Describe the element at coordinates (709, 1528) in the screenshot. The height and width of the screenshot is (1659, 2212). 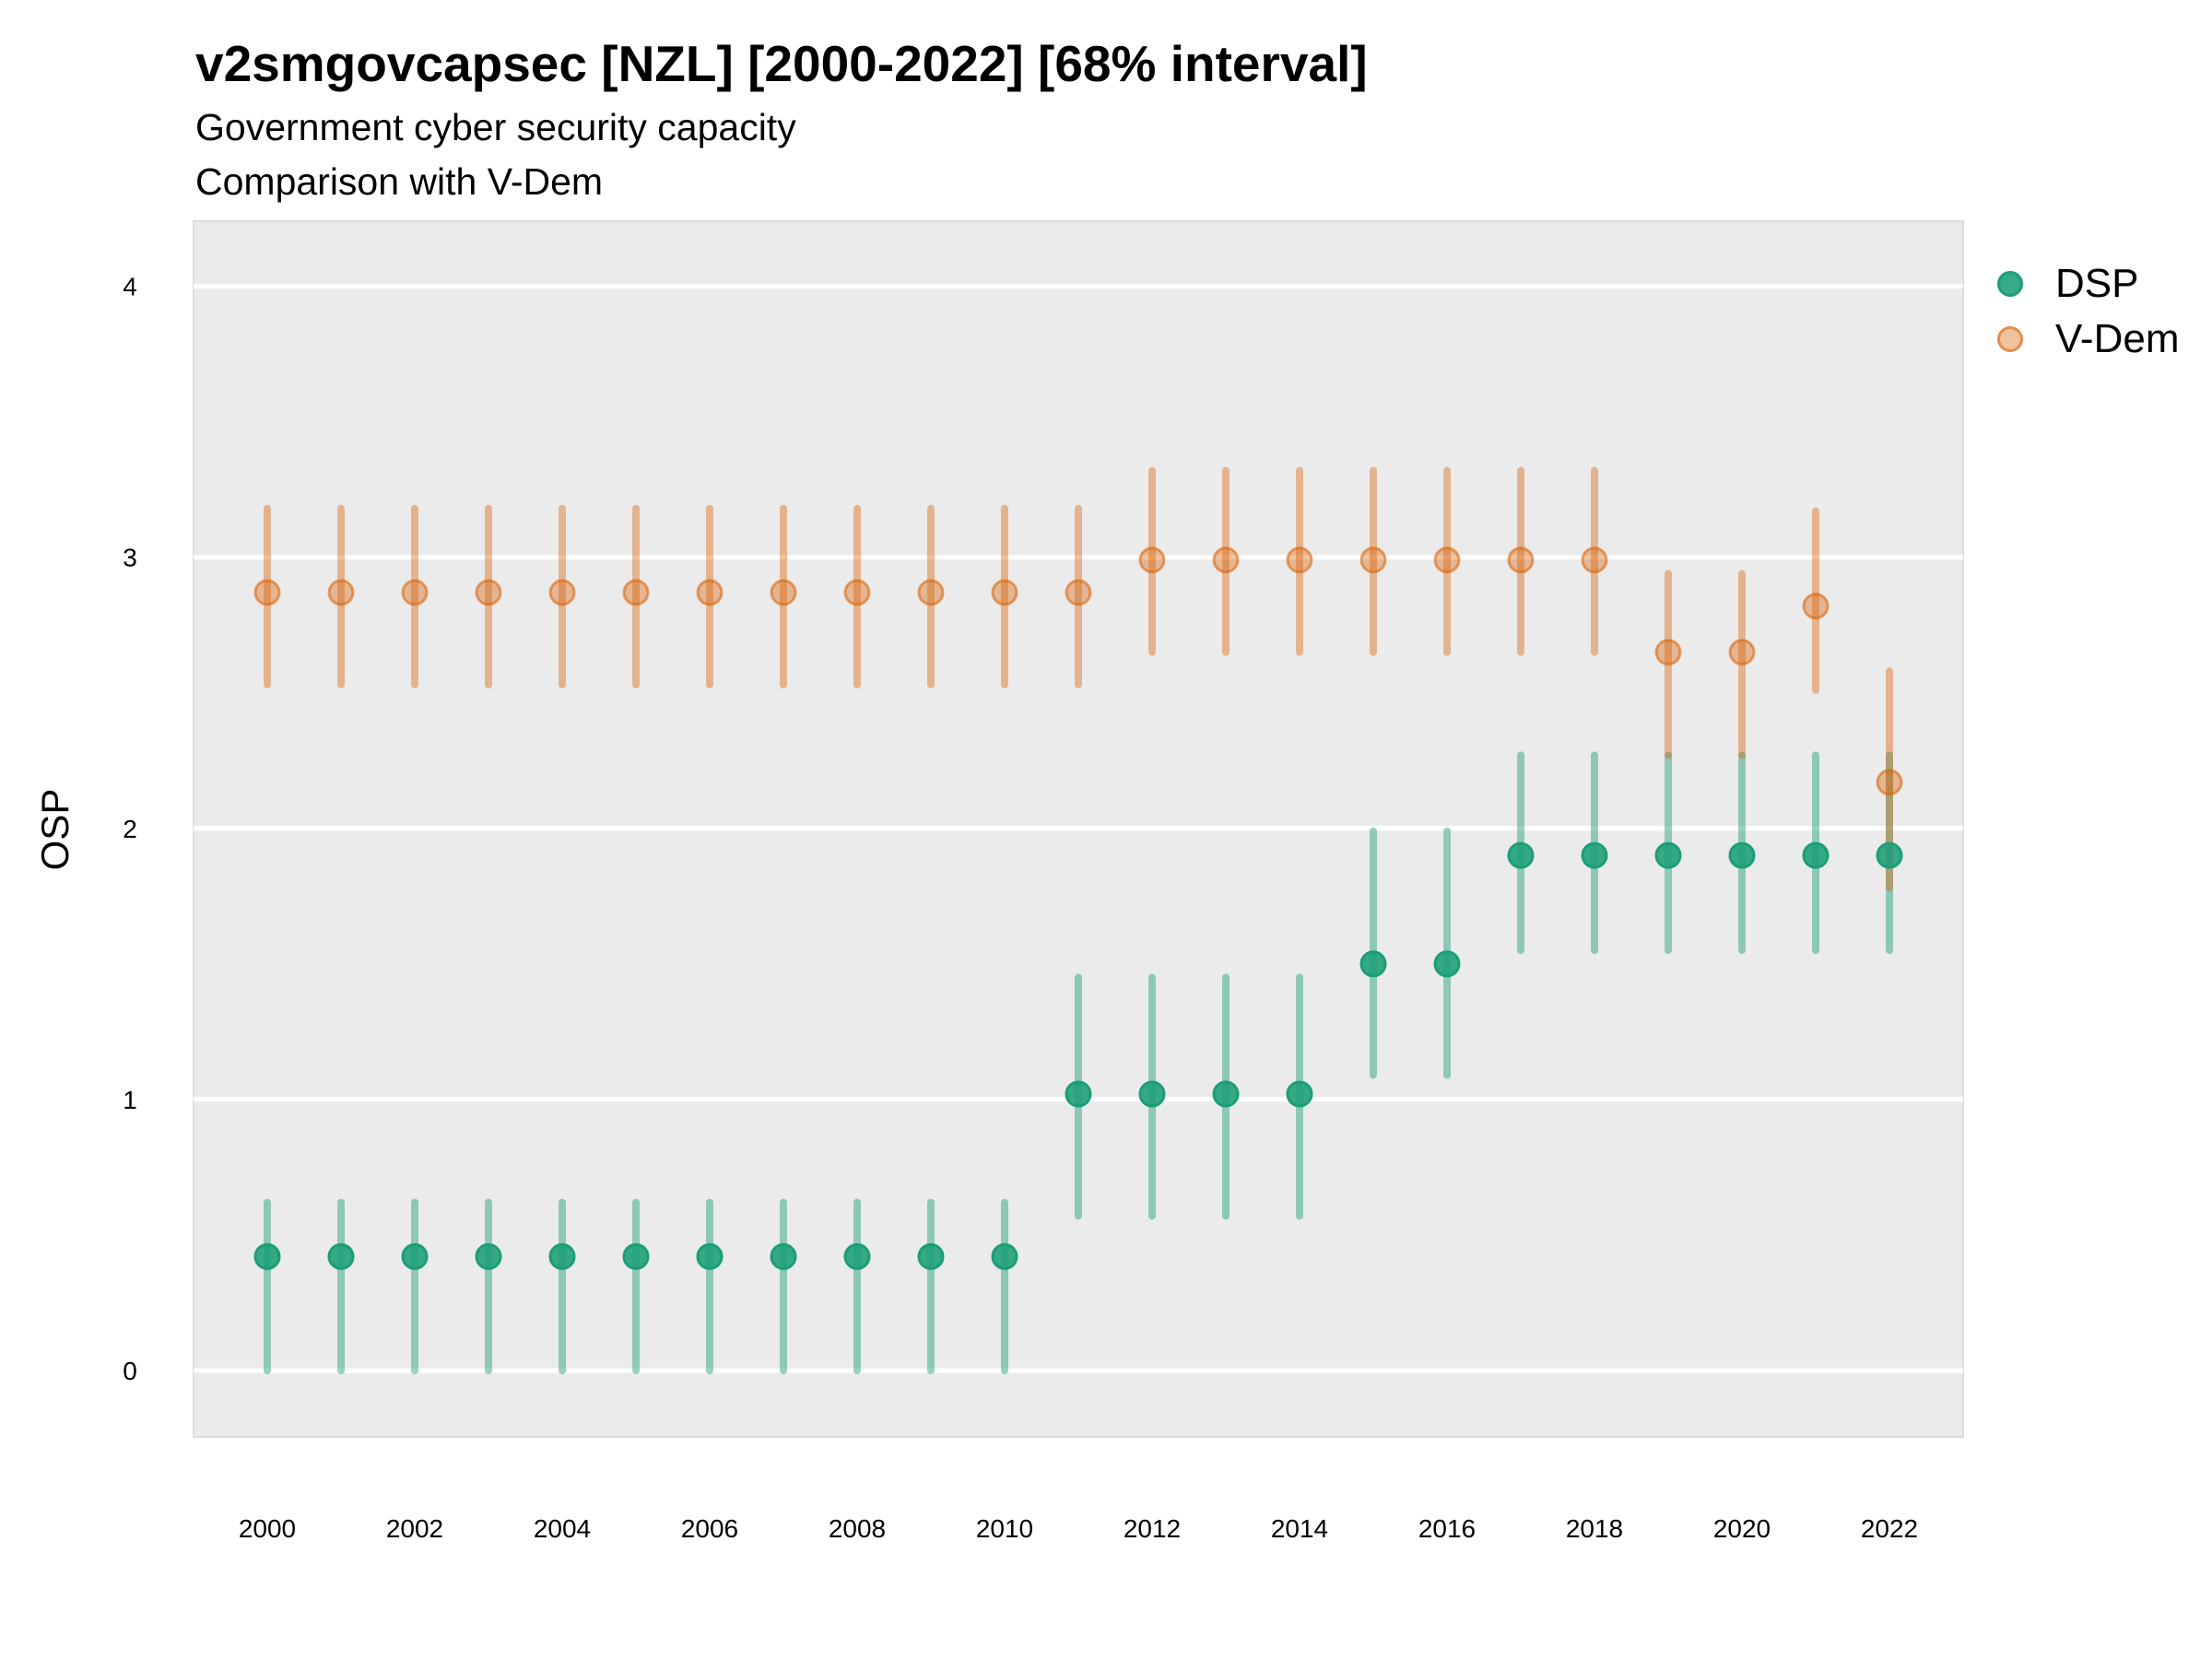
I see `x-tick-label: 2006` at that location.